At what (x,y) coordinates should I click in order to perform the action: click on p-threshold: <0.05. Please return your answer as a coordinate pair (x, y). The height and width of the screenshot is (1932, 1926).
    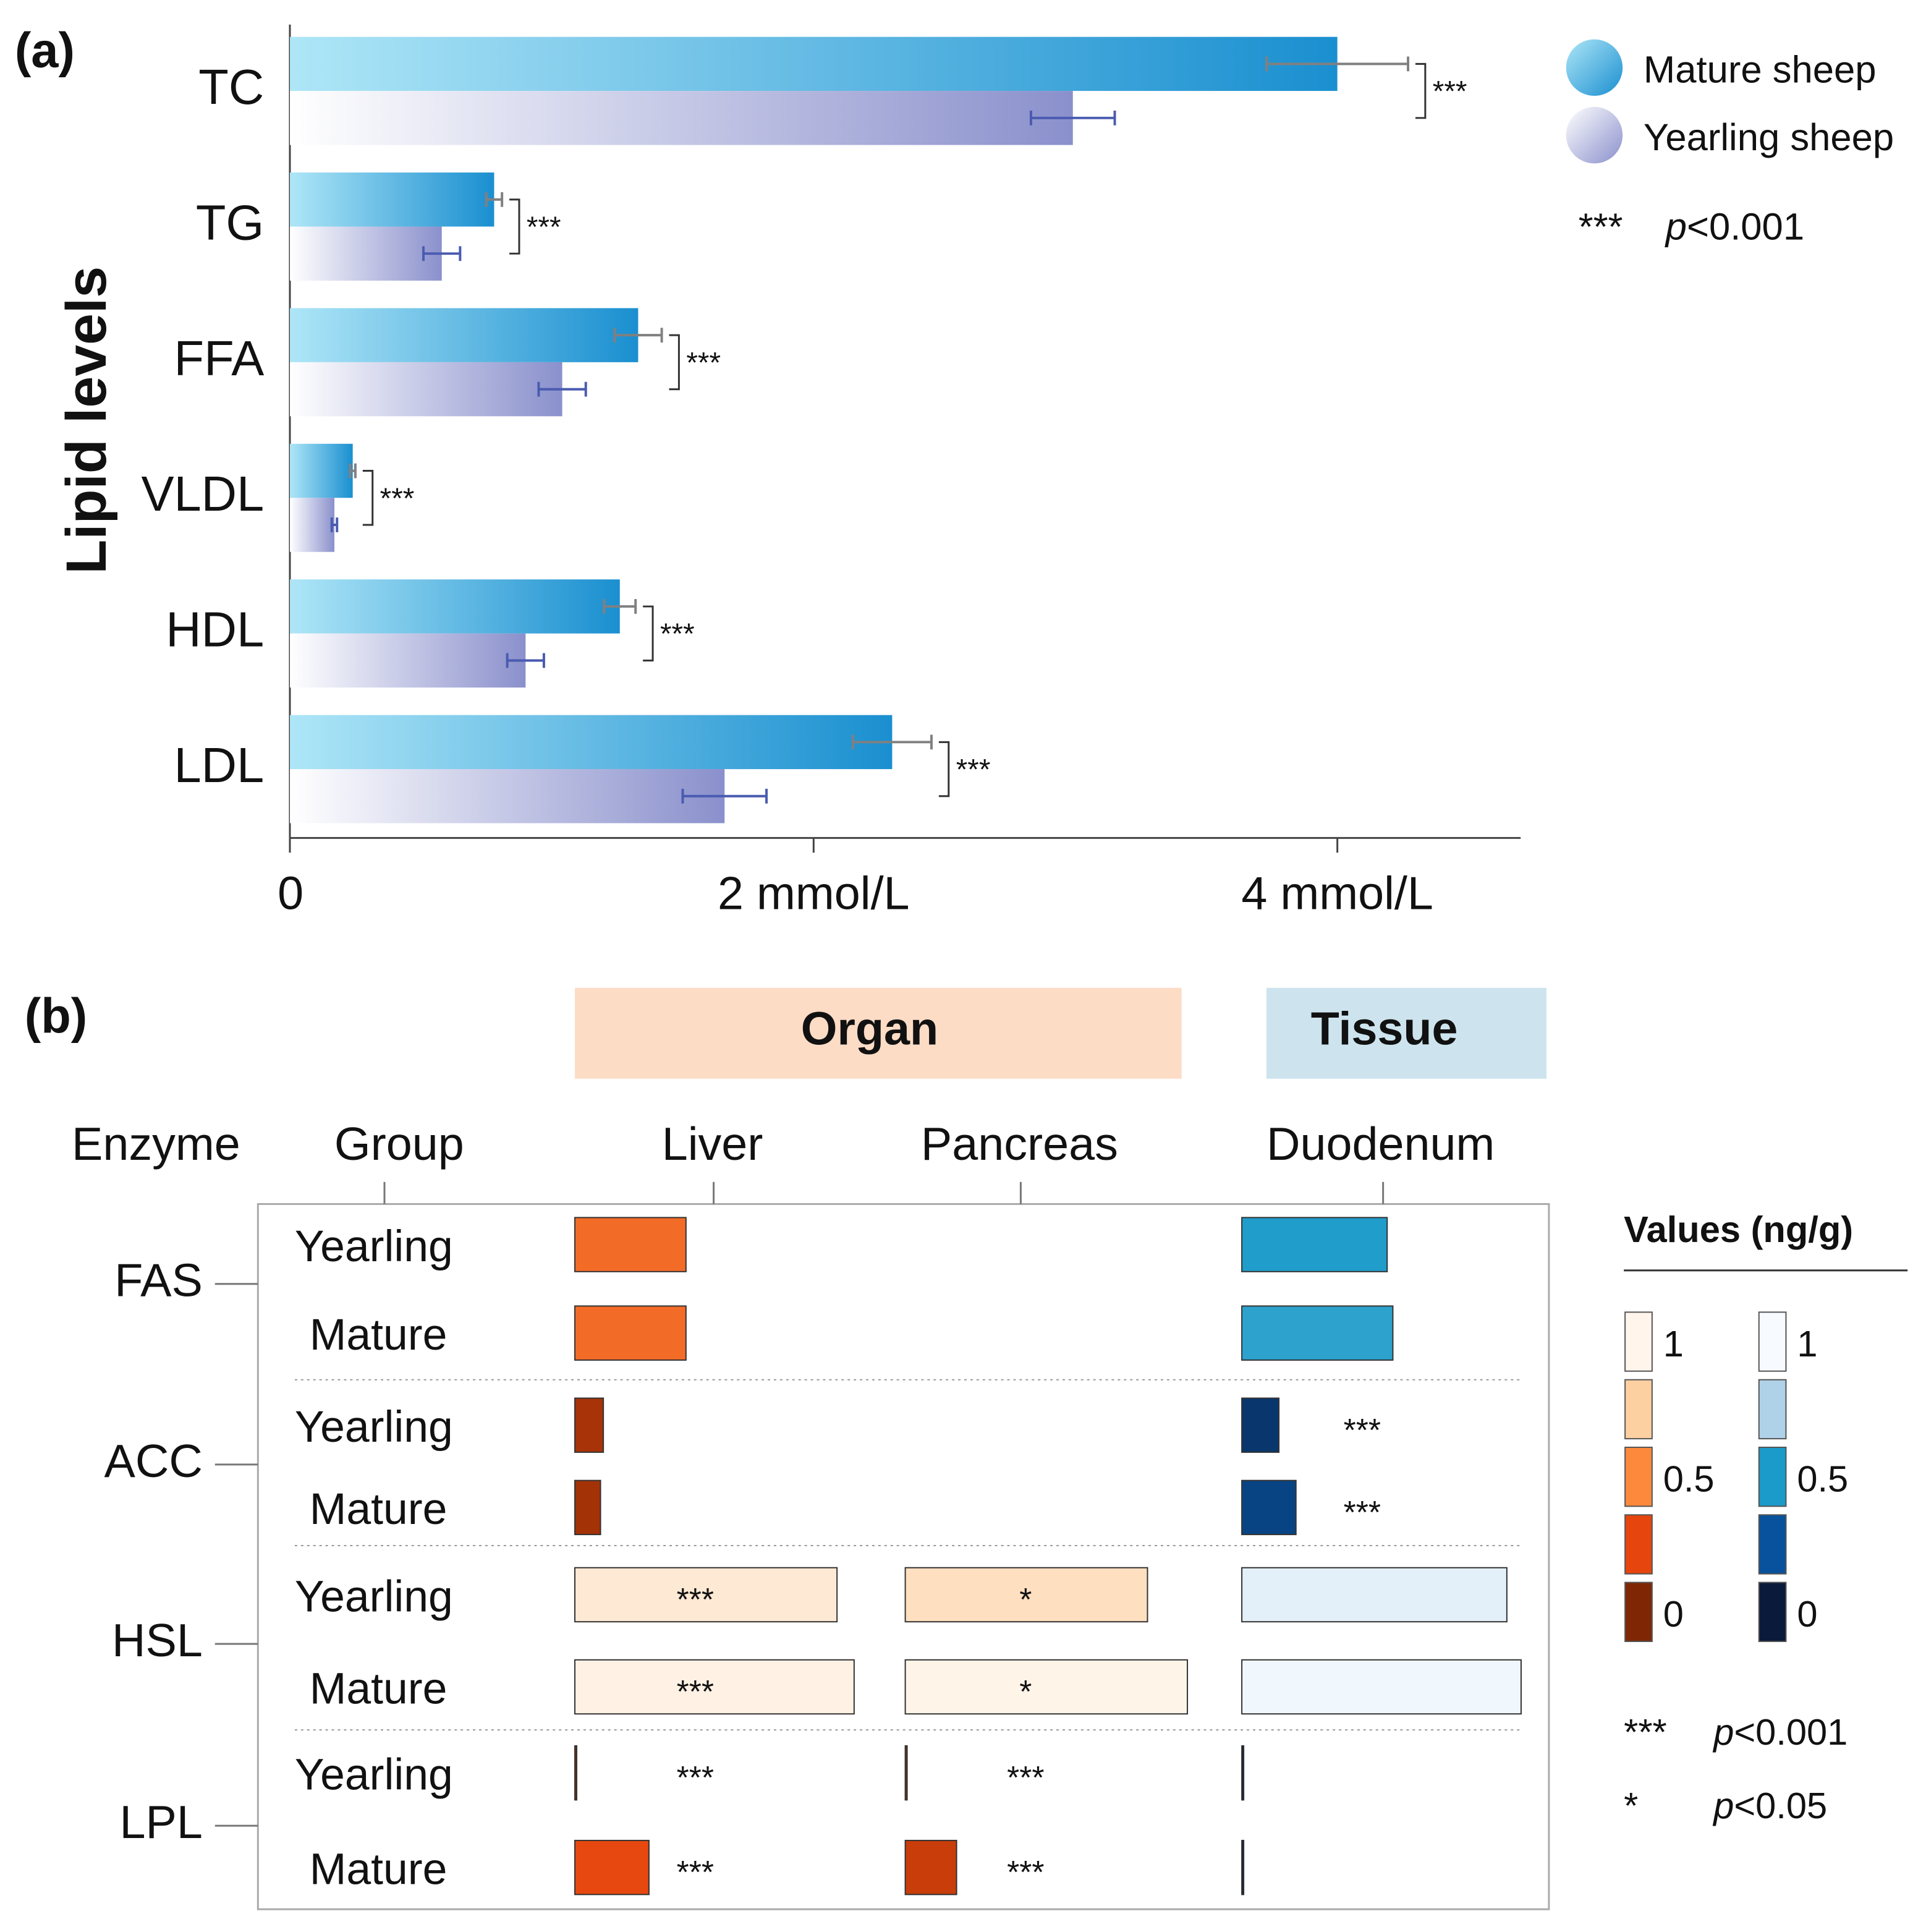
    Looking at the image, I should click on (1780, 1806).